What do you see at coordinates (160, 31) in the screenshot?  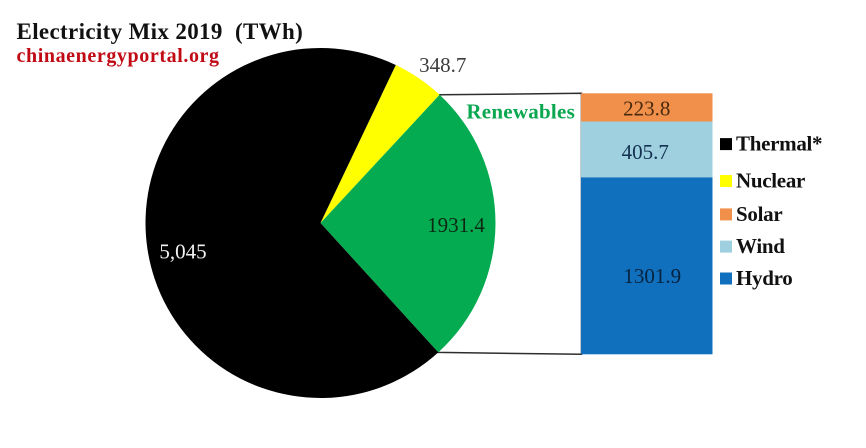 I see `svg-text: Electricity Mix 2019 (TWh)` at bounding box center [160, 31].